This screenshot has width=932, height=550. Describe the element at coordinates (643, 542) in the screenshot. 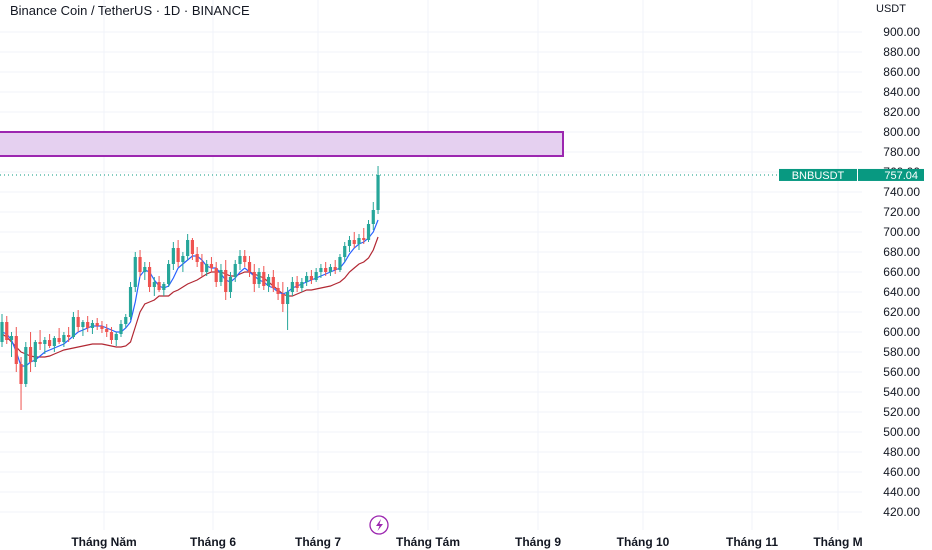

I see `x-tick-label: Tháng 10` at that location.